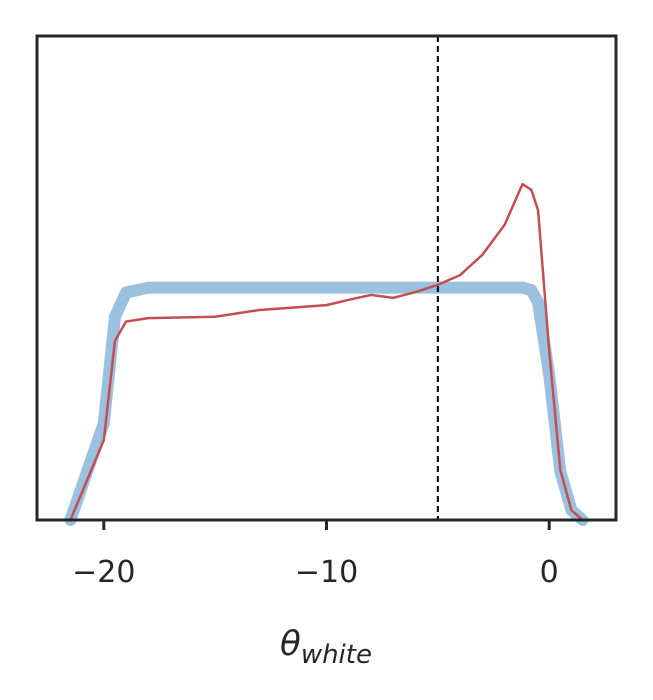  I want to click on x-axis-label: θwhite, so click(326, 647).